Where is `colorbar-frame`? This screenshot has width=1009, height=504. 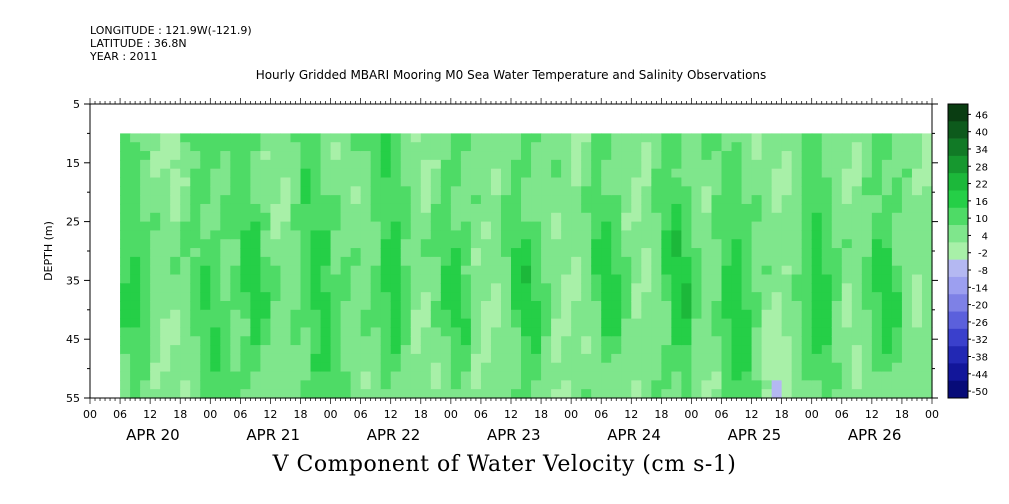 colorbar-frame is located at coordinates (958, 251).